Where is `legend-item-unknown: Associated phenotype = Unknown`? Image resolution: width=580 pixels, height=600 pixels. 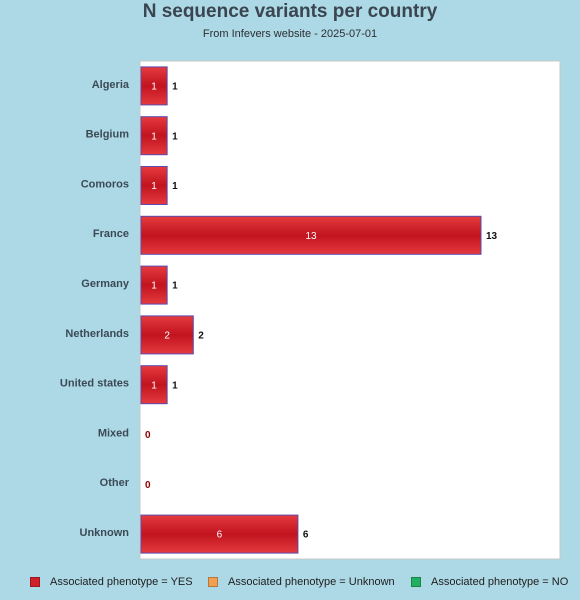
legend-item-unknown: Associated phenotype = Unknown is located at coordinates (301, 582).